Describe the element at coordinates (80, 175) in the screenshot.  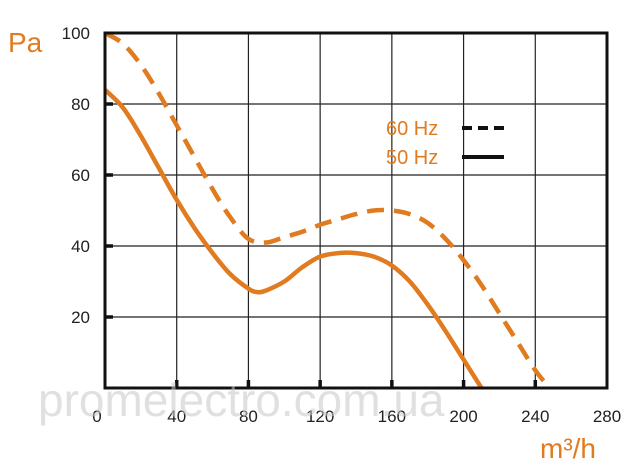
I see `y-tick-label: 60` at that location.